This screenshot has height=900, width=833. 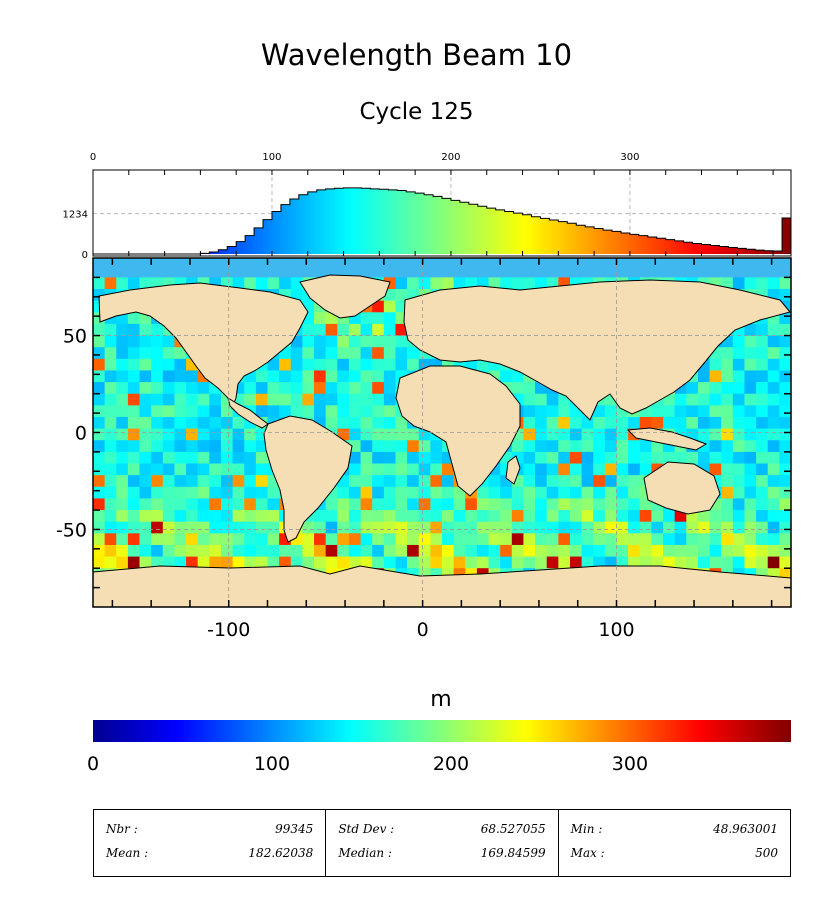 I want to click on histogram-x-tick-label: 100, so click(x=271, y=157).